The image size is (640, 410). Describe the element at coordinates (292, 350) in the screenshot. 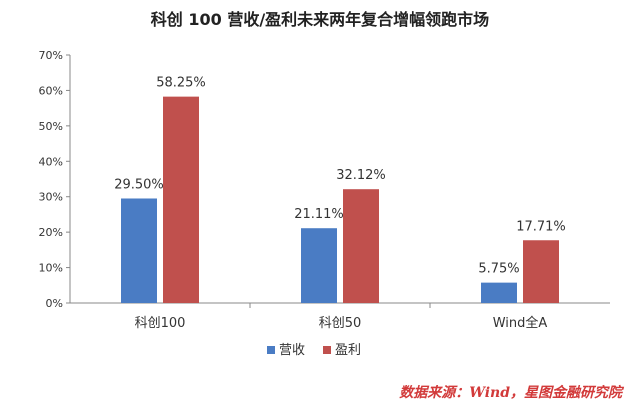

I see `legend-label: 营收` at that location.